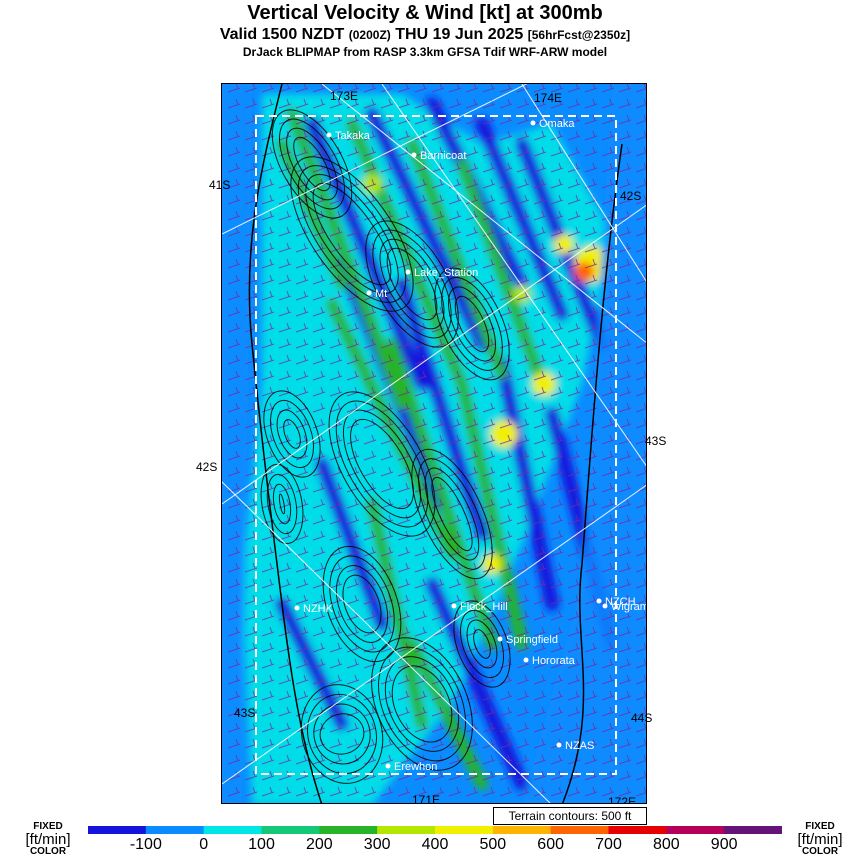 Image resolution: width=850 pixels, height=860 pixels. Describe the element at coordinates (599, 601) in the screenshot. I see `place-dot` at that location.